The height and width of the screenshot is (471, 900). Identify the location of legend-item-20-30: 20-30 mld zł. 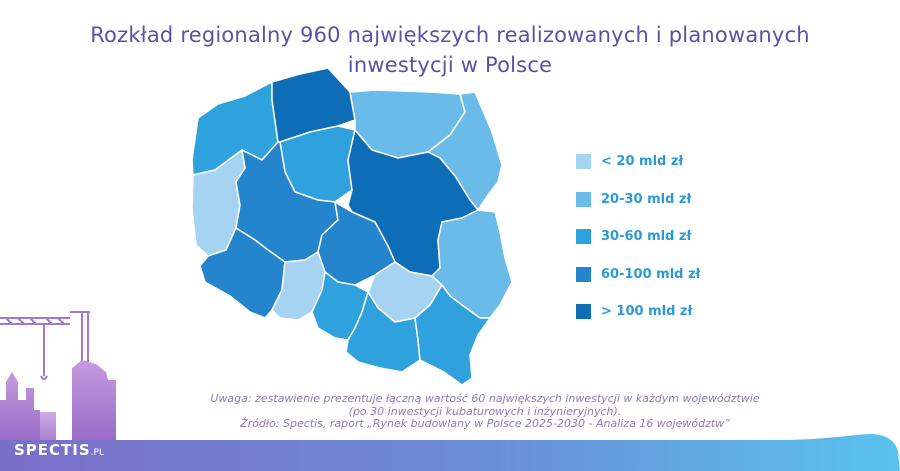
(638, 200).